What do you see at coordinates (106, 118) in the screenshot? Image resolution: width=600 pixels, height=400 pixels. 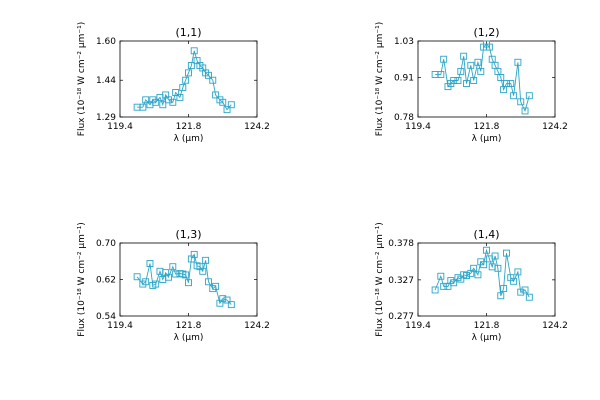 I see `y-tick-label: 1.29` at bounding box center [106, 118].